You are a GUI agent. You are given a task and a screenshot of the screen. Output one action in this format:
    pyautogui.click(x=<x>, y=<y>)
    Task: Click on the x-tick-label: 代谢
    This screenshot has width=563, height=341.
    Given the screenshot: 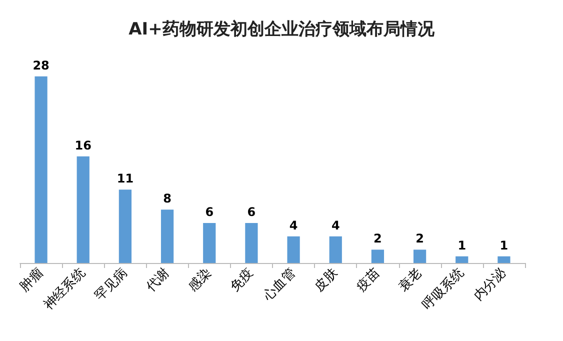 What is the action you would take?
    pyautogui.click(x=157, y=281)
    